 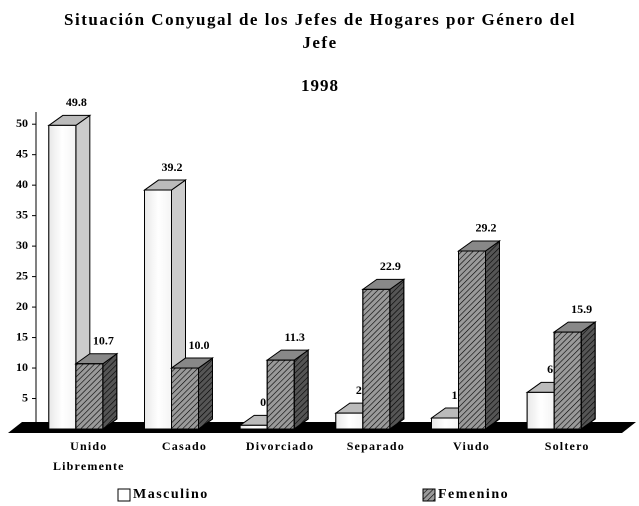 I want to click on legend-swatch, so click(x=124, y=495).